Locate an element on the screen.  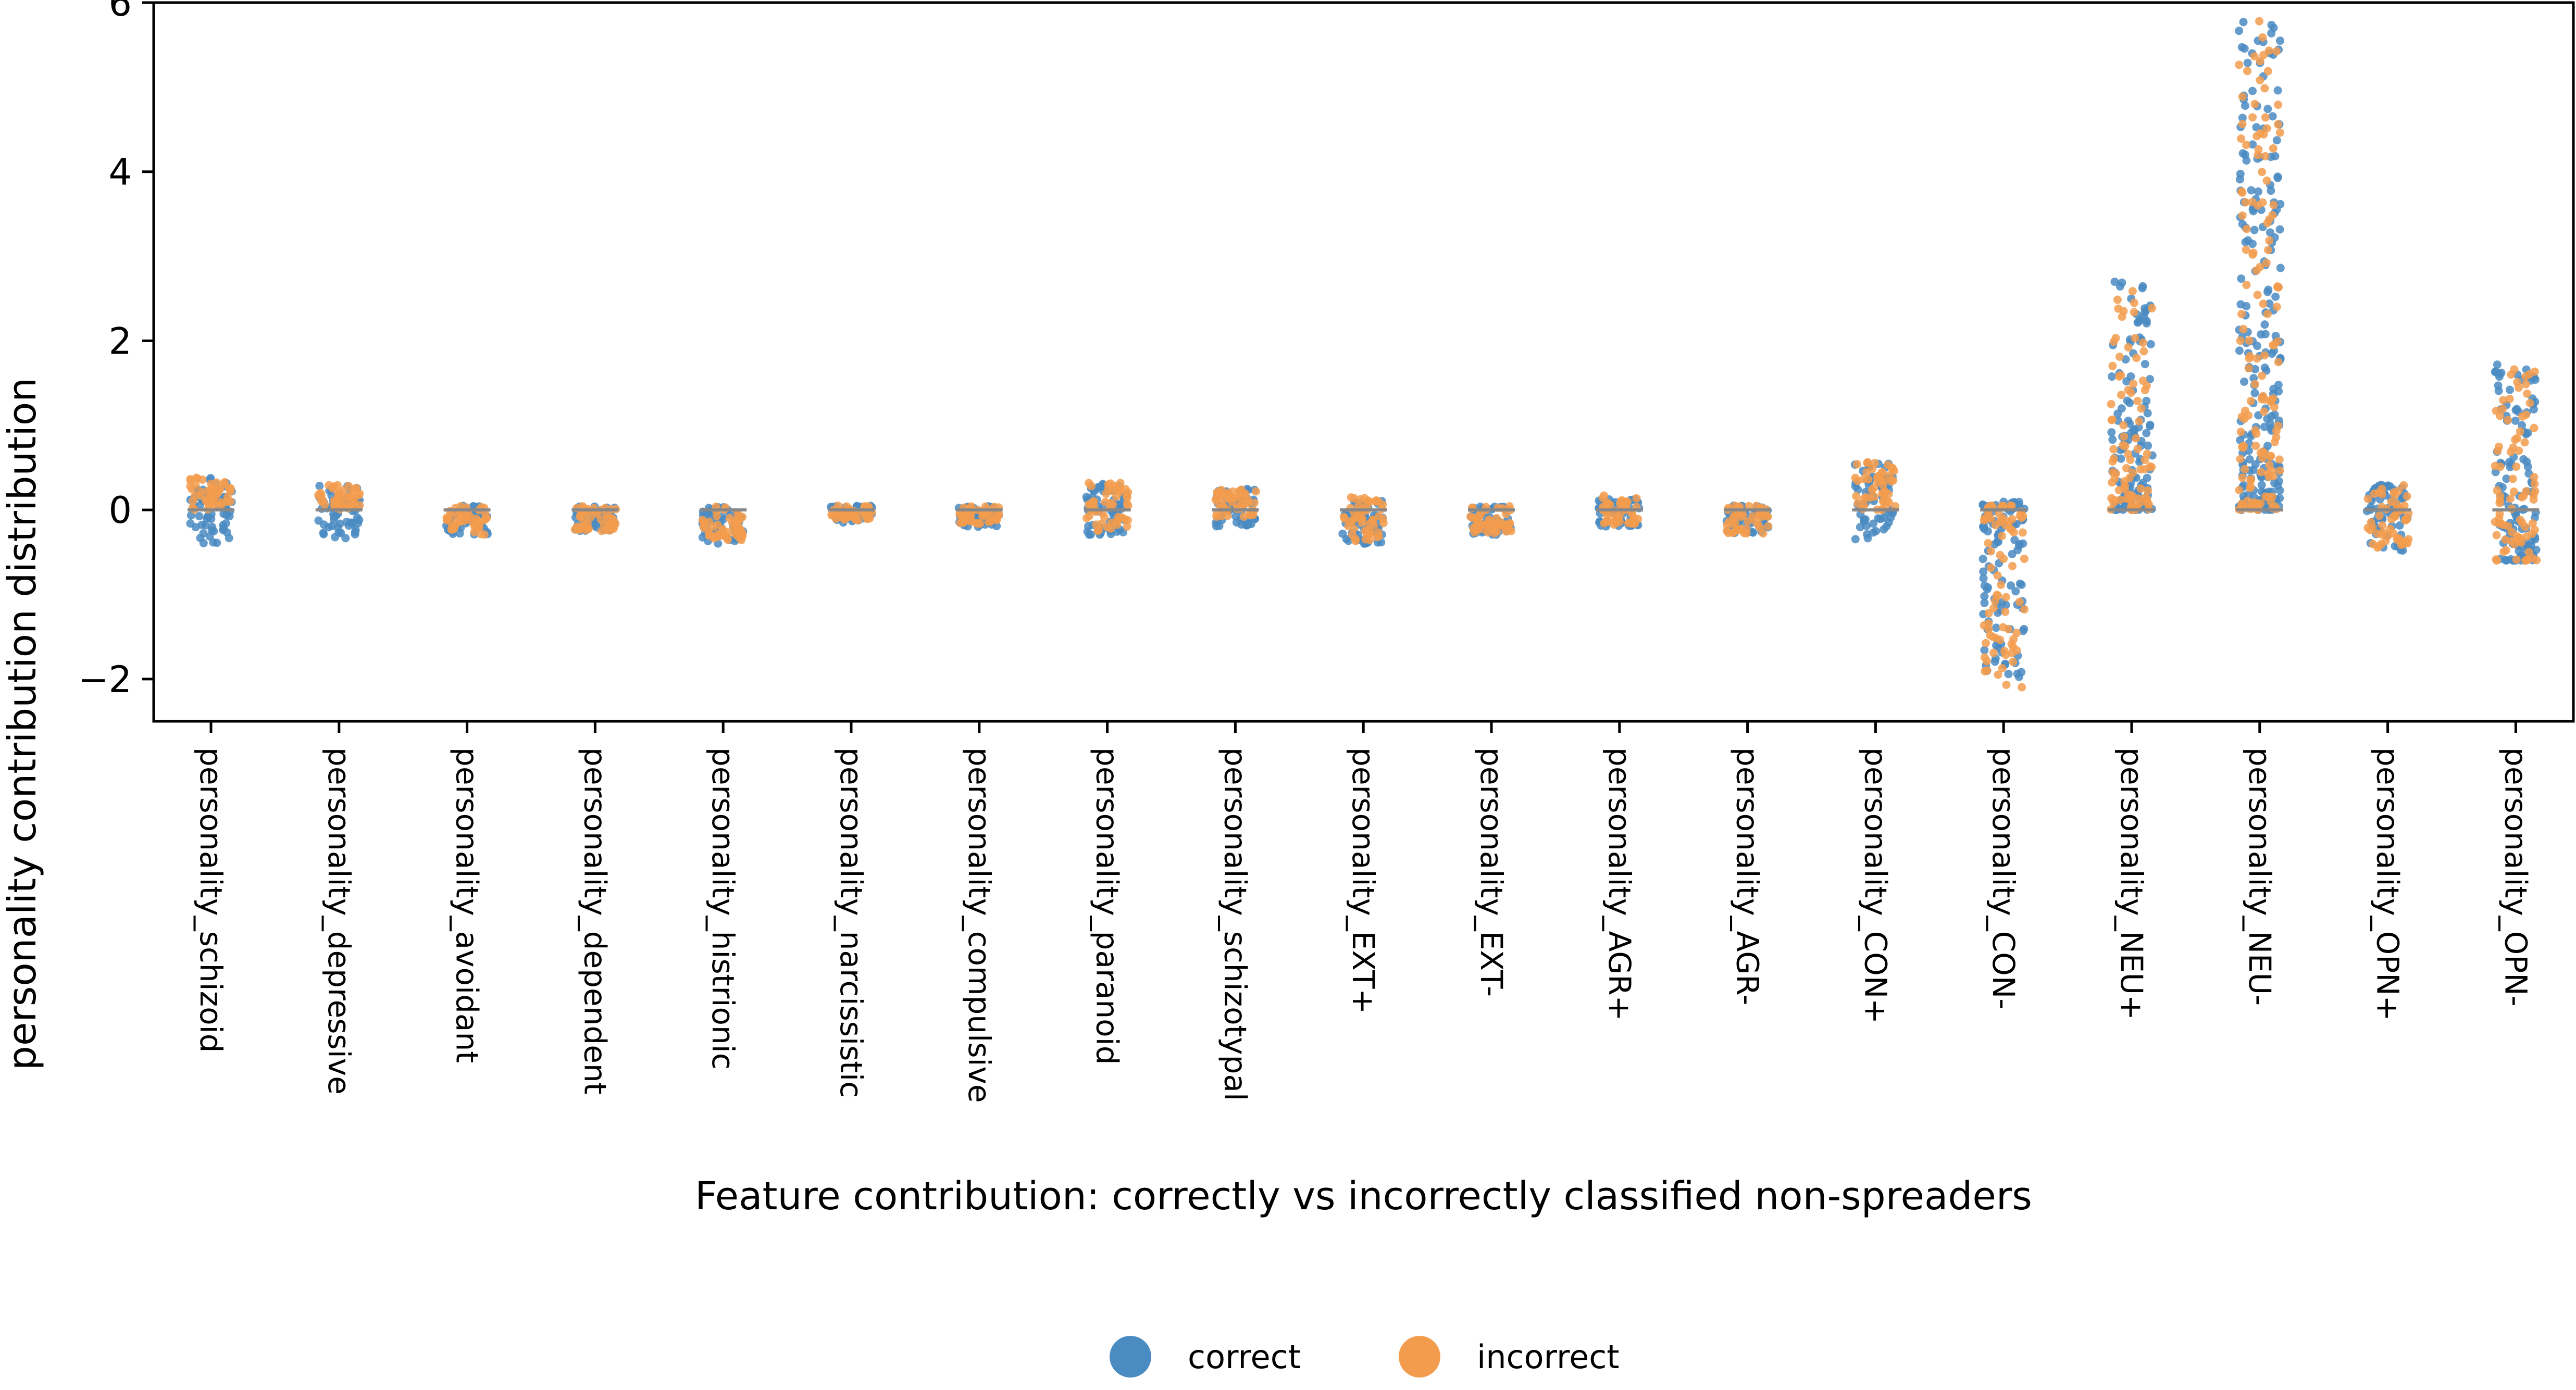
x-tick-label: personality_NEU+ is located at coordinates (2131, 883).